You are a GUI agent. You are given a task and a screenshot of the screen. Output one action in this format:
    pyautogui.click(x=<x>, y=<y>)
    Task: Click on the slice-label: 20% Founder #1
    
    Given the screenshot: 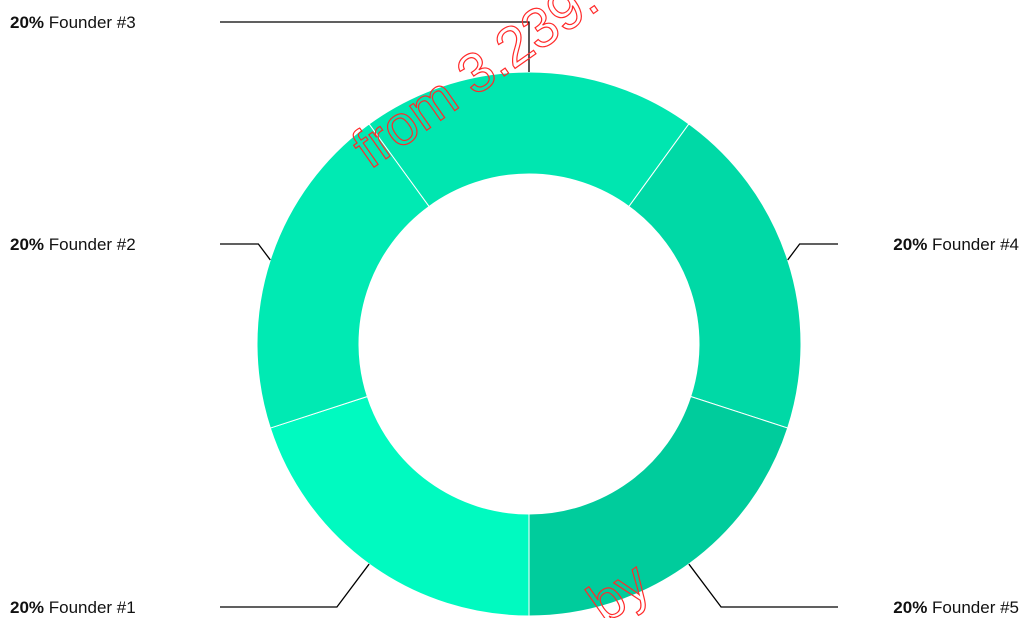 What is the action you would take?
    pyautogui.click(x=73, y=607)
    